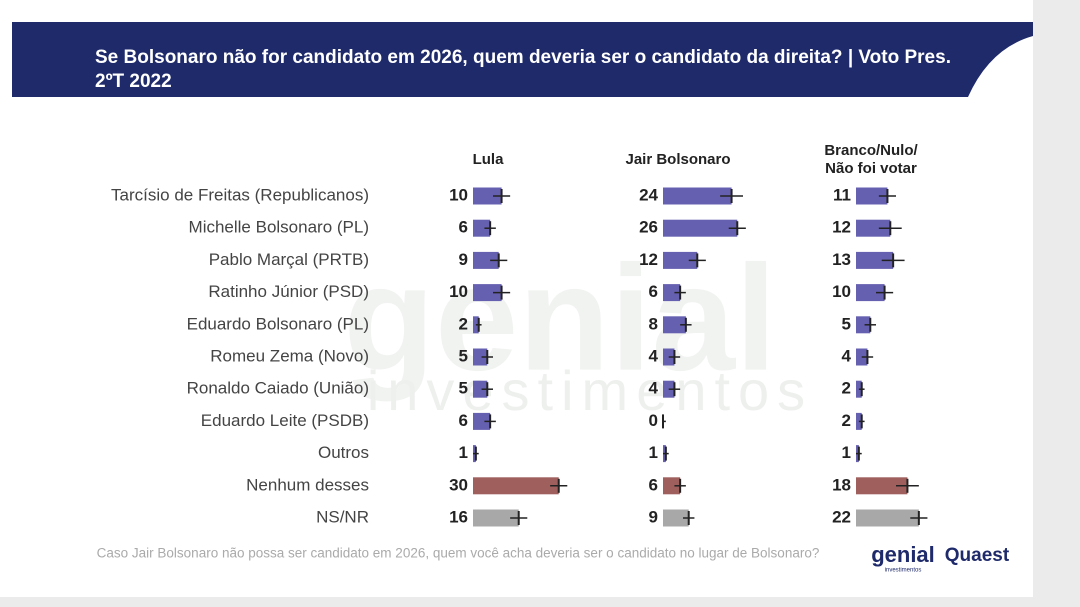  I want to click on value-label: 16, so click(458, 516).